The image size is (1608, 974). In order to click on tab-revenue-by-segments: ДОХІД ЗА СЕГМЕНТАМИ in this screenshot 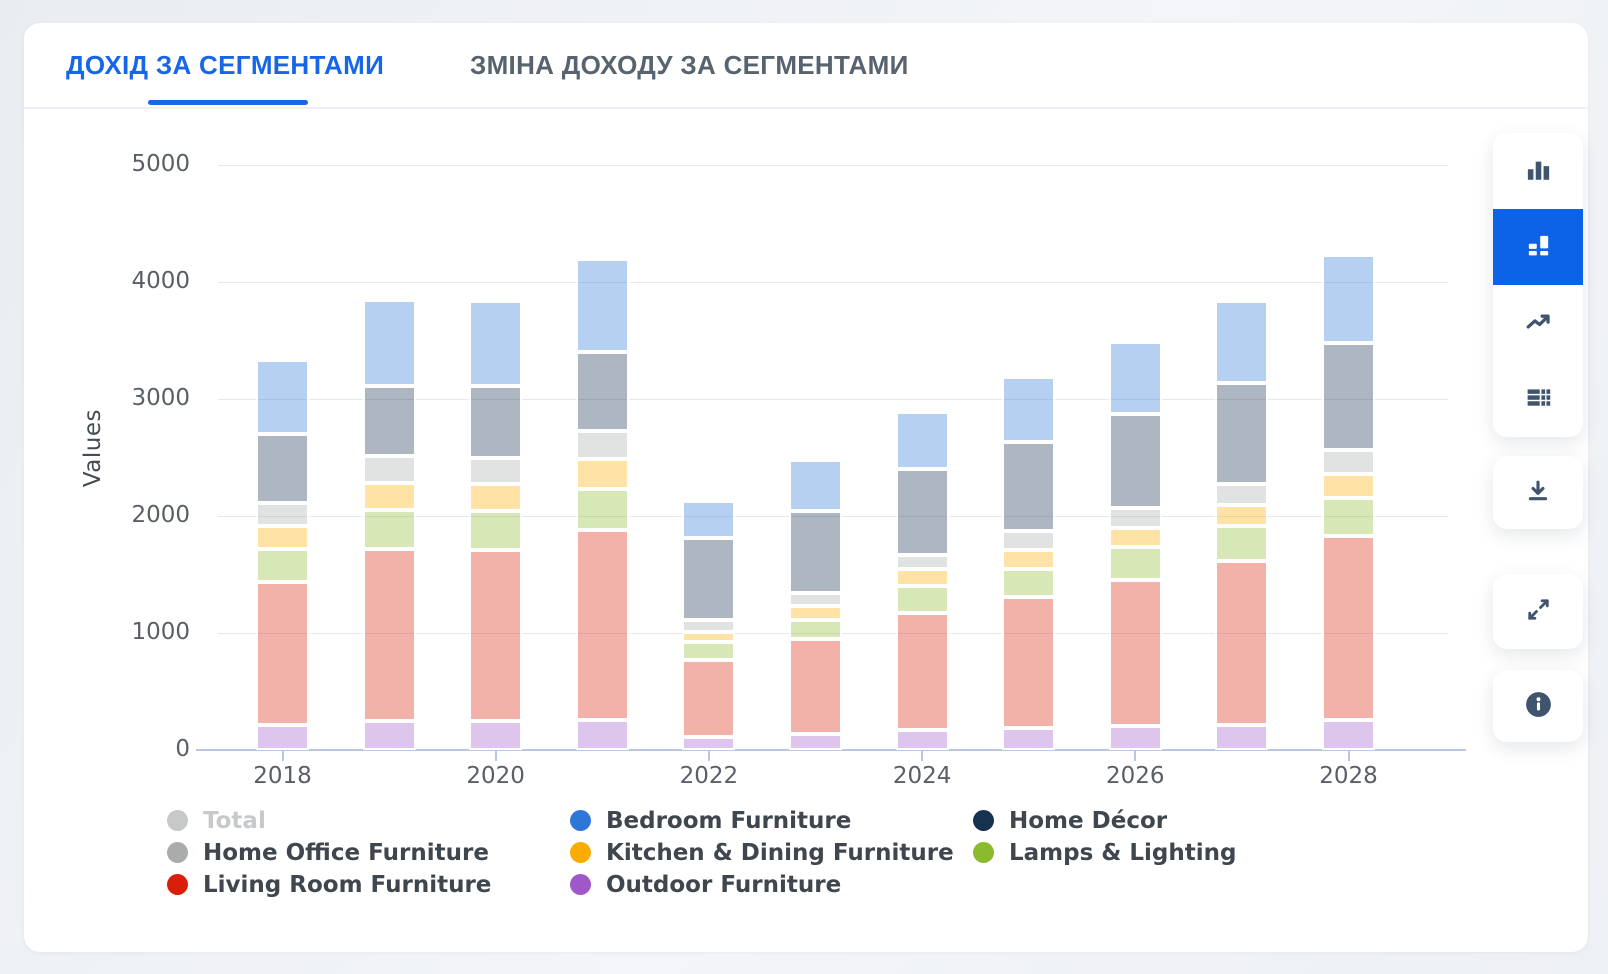, I will do `click(225, 64)`.